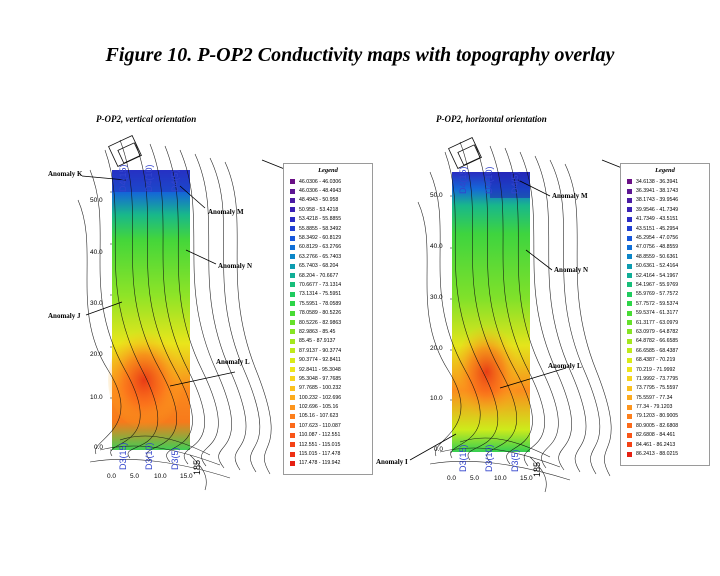 The width and height of the screenshot is (720, 576). What do you see at coordinates (665, 209) in the screenshot?
I see `legend-item: 39.9546 - 41.7349` at bounding box center [665, 209].